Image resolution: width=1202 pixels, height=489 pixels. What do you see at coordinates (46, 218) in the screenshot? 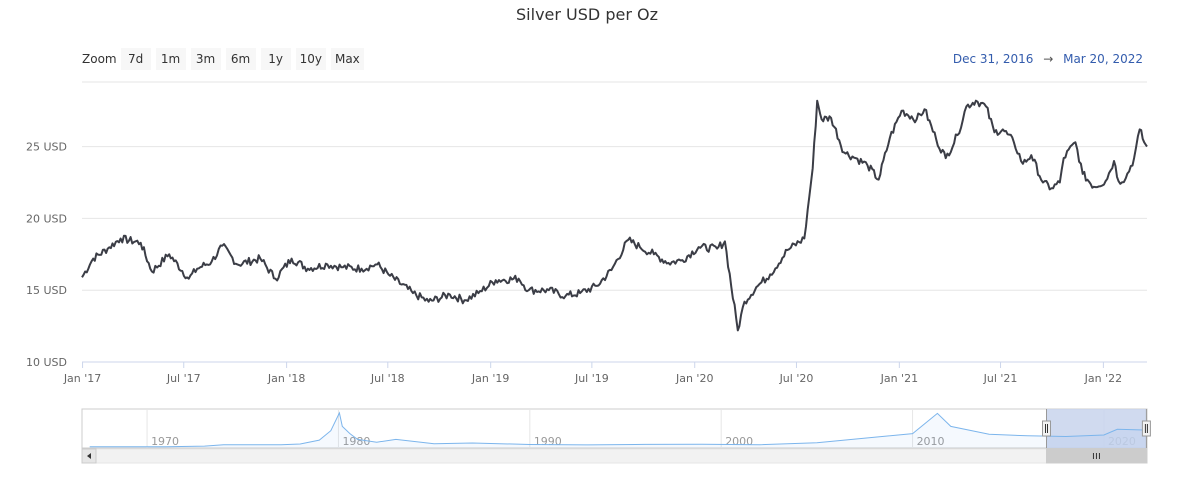
I see `y-tick-label: 20 USD` at bounding box center [46, 218].